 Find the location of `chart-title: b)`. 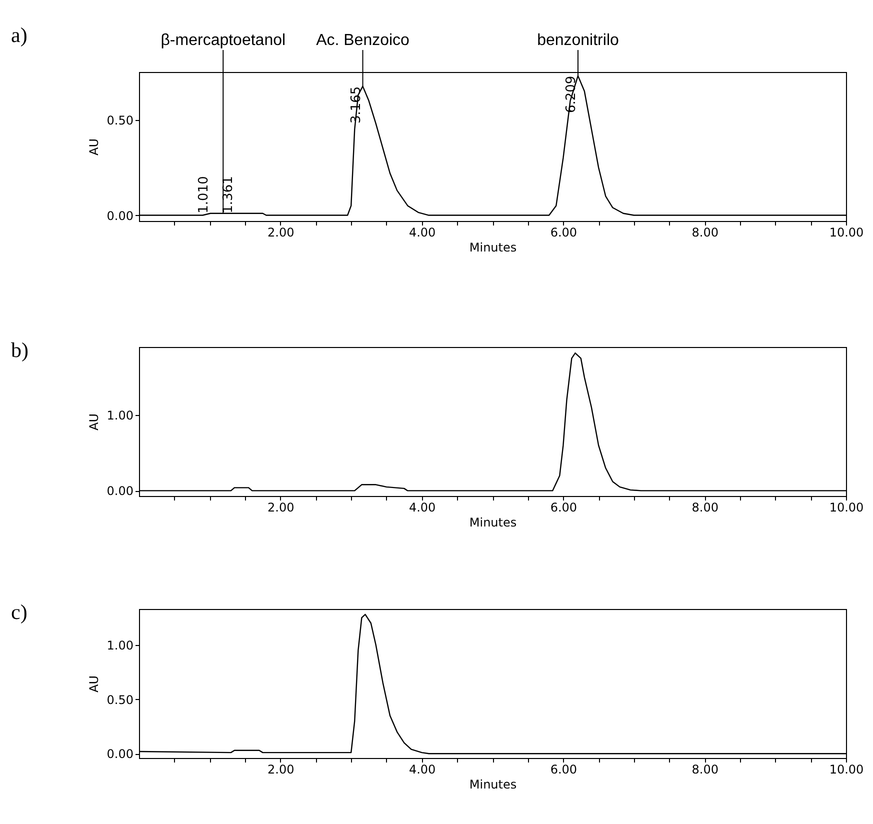

chart-title: b) is located at coordinates (19, 350).